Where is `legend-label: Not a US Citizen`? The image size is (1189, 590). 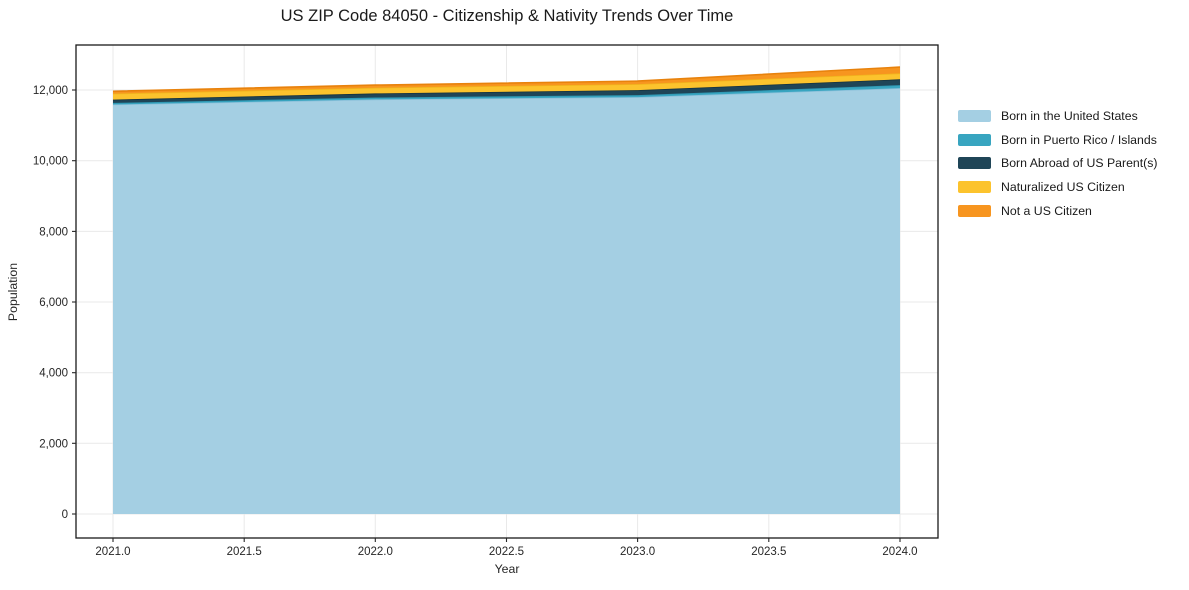
legend-label: Not a US Citizen is located at coordinates (1046, 210).